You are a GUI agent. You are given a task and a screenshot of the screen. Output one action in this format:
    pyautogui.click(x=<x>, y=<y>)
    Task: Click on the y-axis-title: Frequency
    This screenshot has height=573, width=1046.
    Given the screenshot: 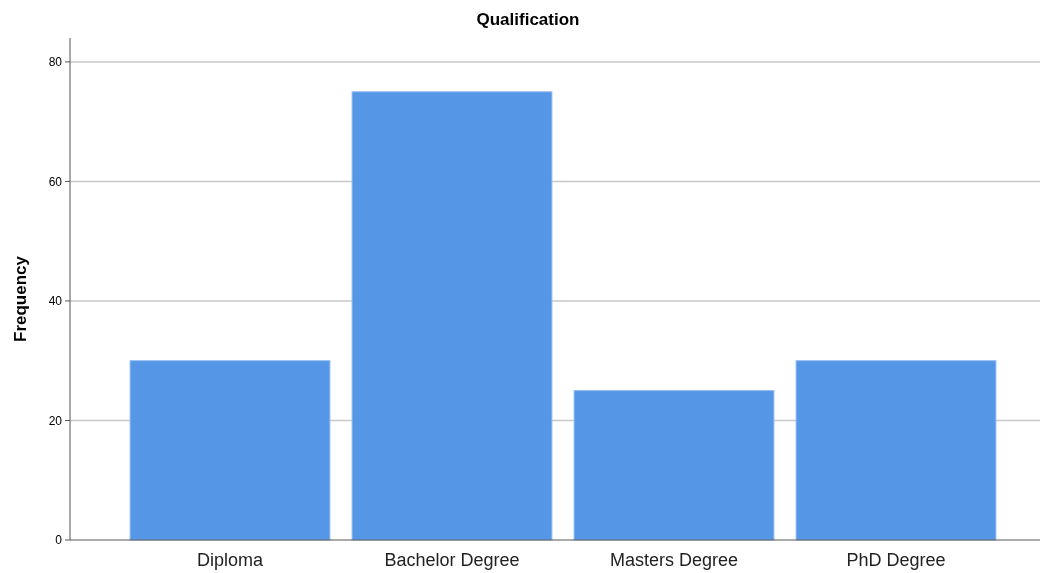 What is the action you would take?
    pyautogui.click(x=20, y=298)
    